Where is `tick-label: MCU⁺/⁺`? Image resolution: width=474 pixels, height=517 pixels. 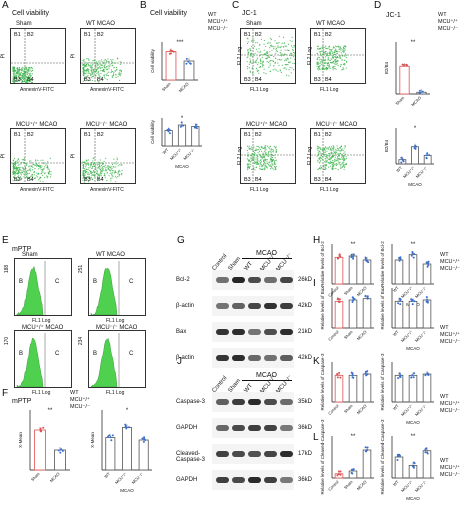 tick-label: MCU⁺/⁺ is located at coordinates (407, 336).